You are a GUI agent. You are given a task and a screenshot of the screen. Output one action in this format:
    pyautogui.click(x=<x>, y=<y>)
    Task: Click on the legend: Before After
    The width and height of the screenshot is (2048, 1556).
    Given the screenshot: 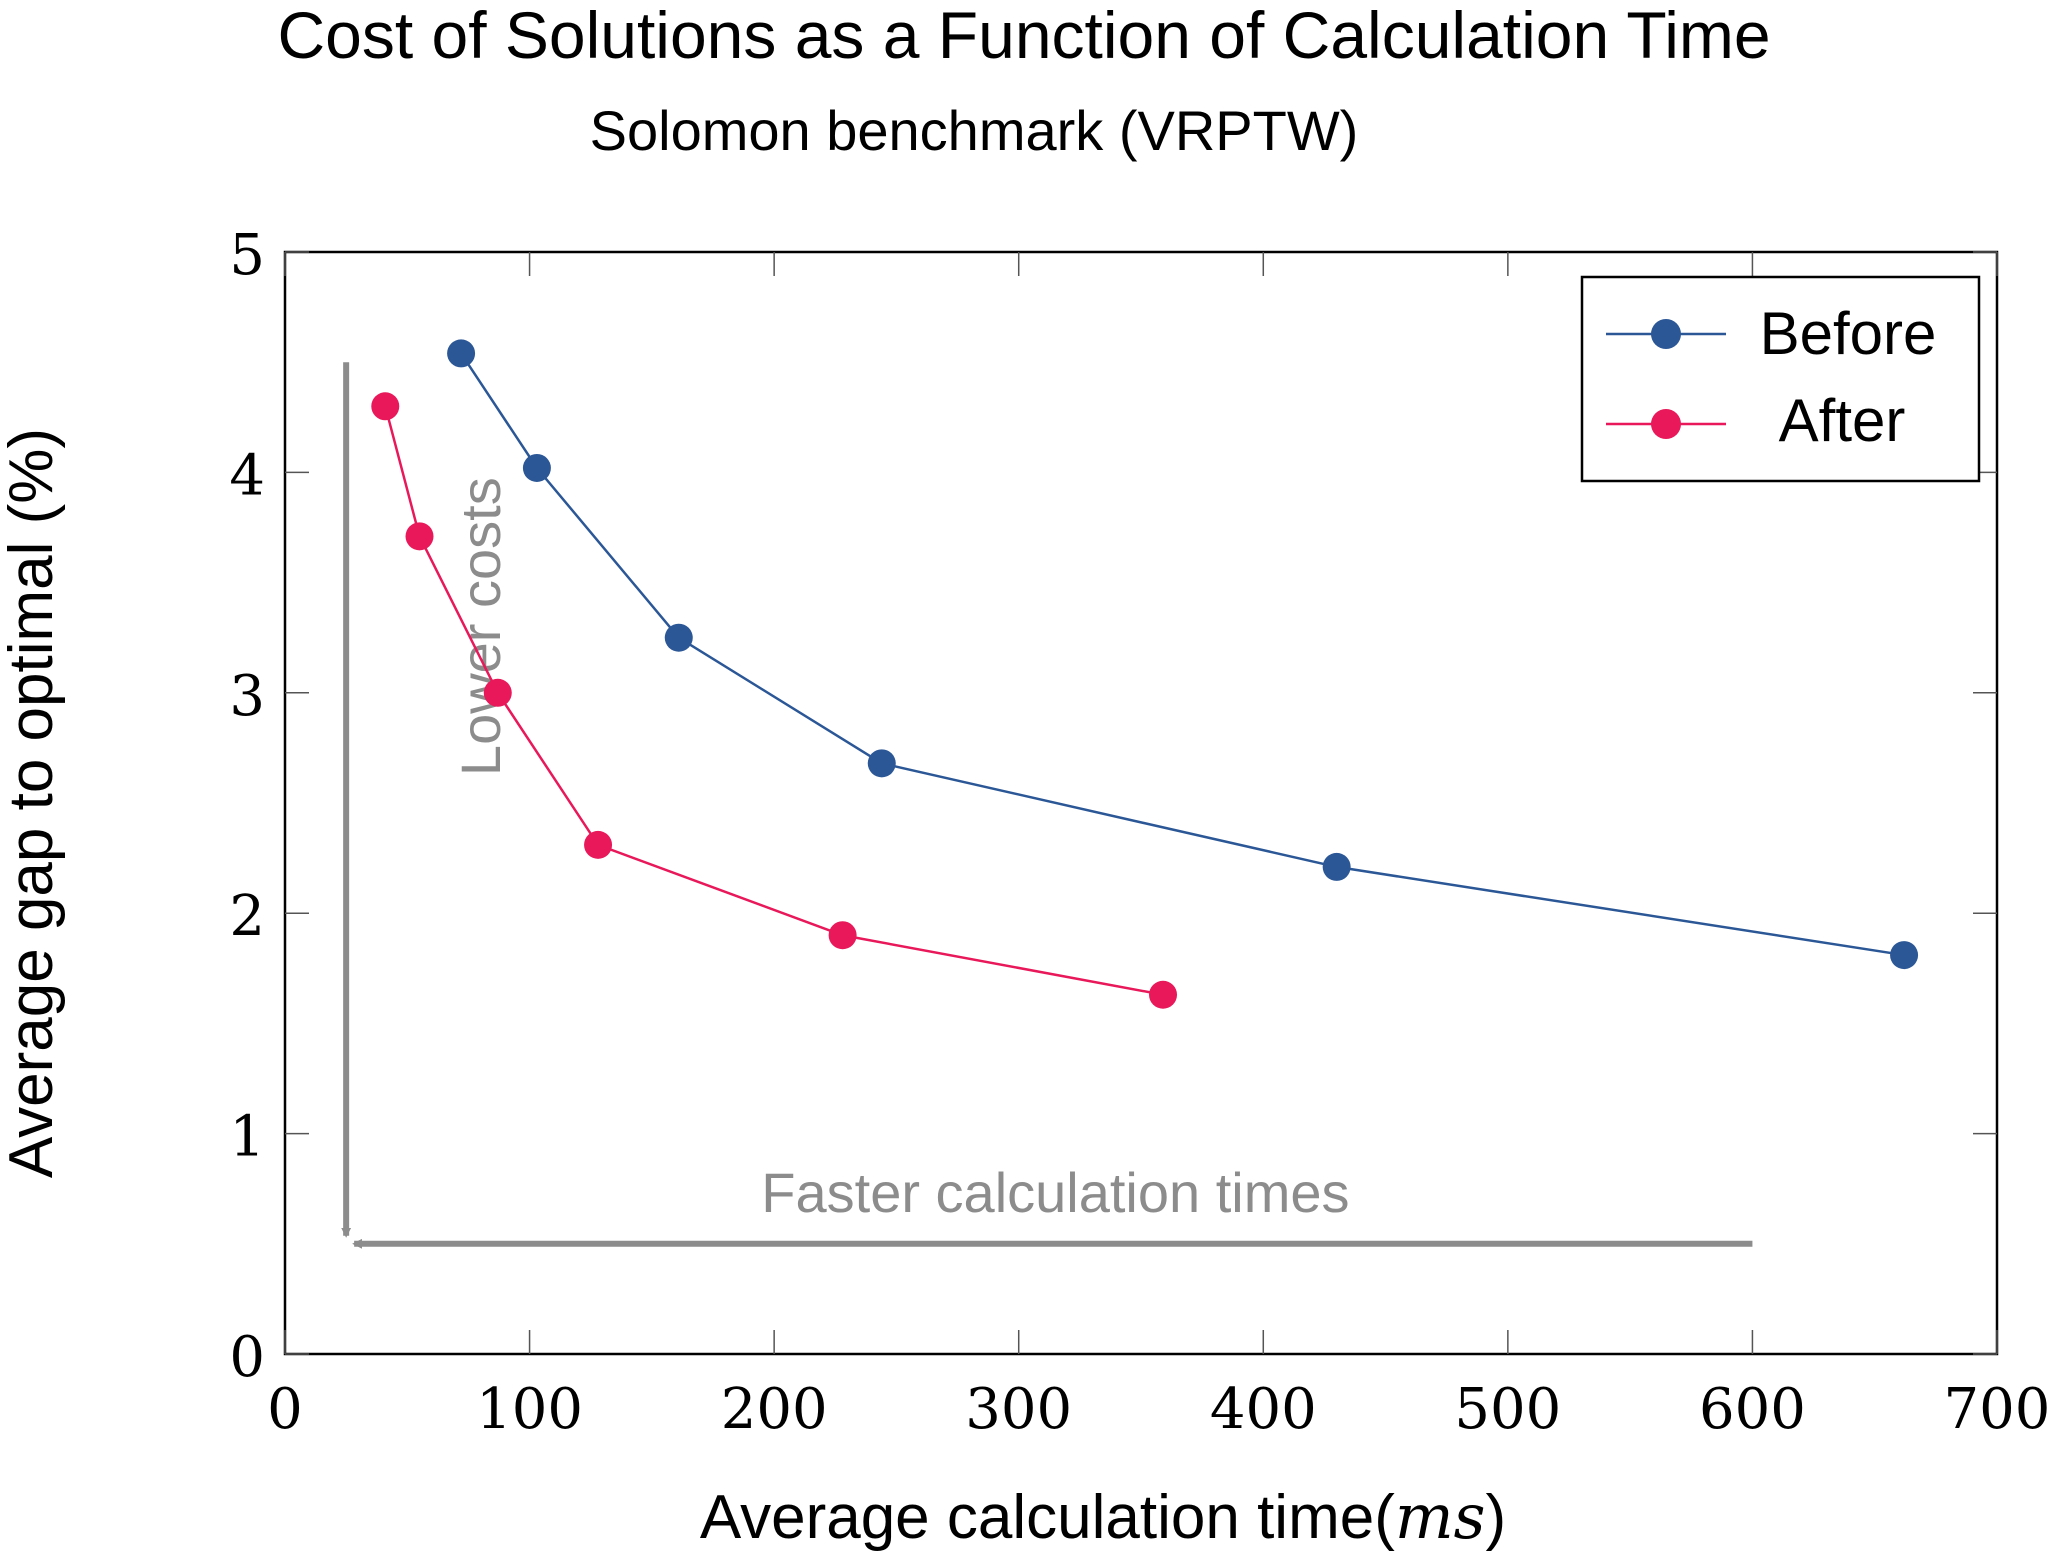 What is the action you would take?
    pyautogui.click(x=1780, y=379)
    